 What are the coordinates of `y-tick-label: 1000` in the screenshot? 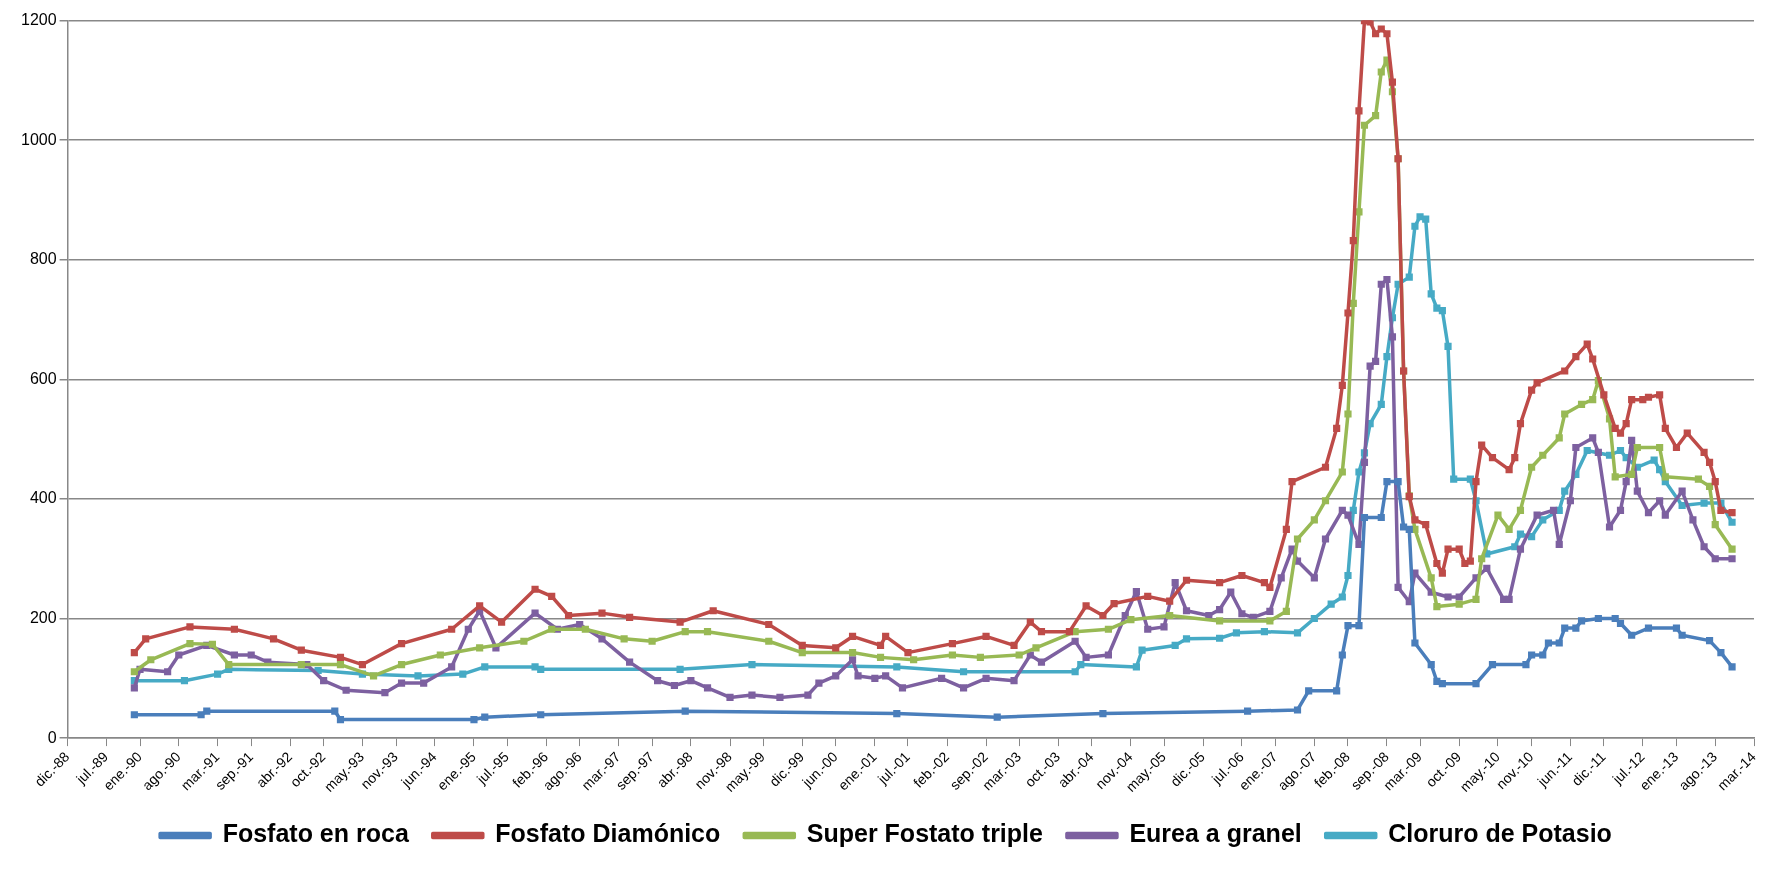 It's located at (39, 139).